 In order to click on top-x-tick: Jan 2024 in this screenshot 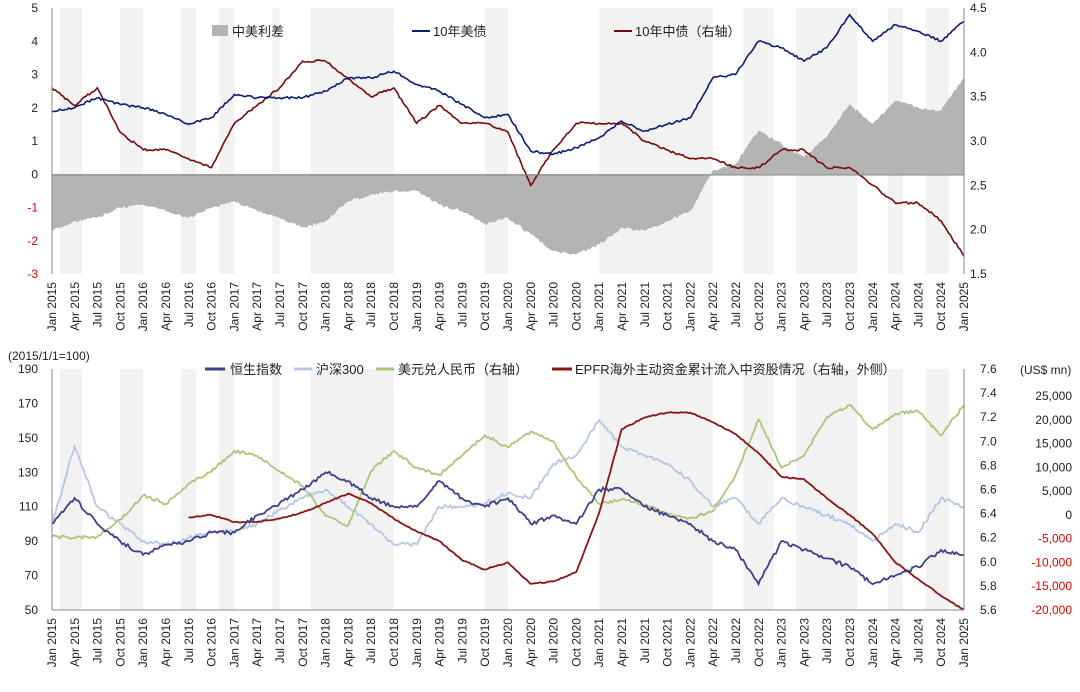, I will do `click(873, 307)`.